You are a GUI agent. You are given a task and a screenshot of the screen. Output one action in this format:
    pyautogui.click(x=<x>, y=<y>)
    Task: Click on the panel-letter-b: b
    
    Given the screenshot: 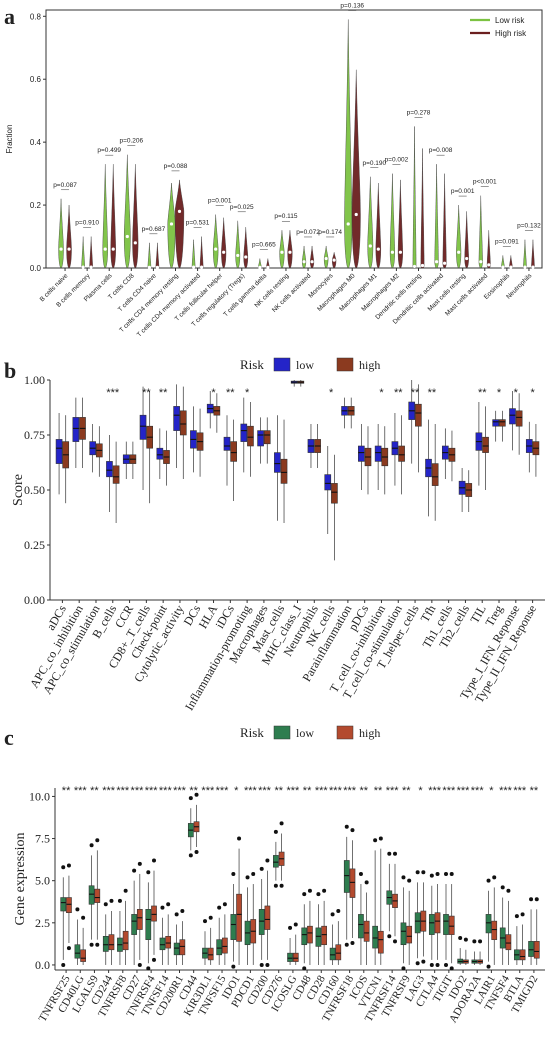 What is the action you would take?
    pyautogui.click(x=10, y=370)
    